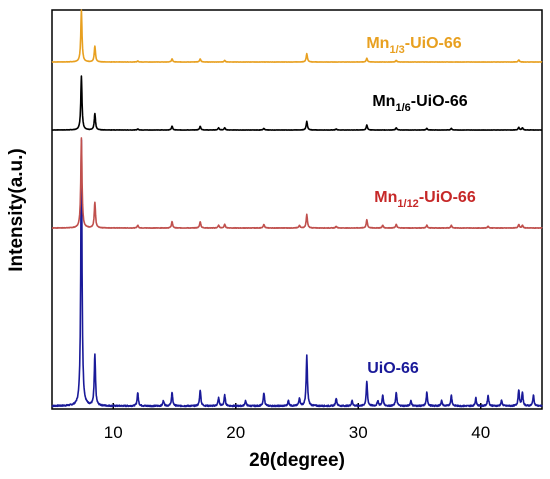 The image size is (550, 479). What do you see at coordinates (297, 422) in the screenshot?
I see `x-ticks: 10 20 30 40` at bounding box center [297, 422].